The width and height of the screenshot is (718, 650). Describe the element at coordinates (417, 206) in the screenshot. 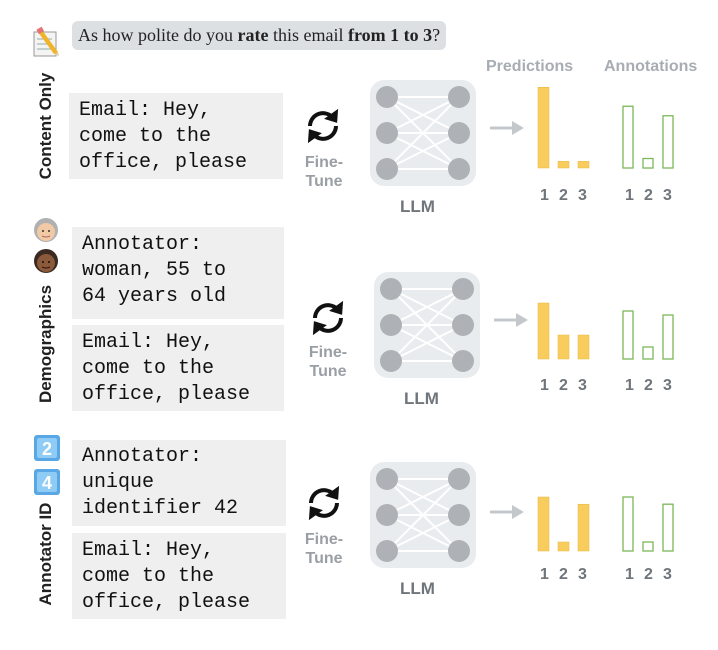

I see `llm-label-0: LLM` at that location.